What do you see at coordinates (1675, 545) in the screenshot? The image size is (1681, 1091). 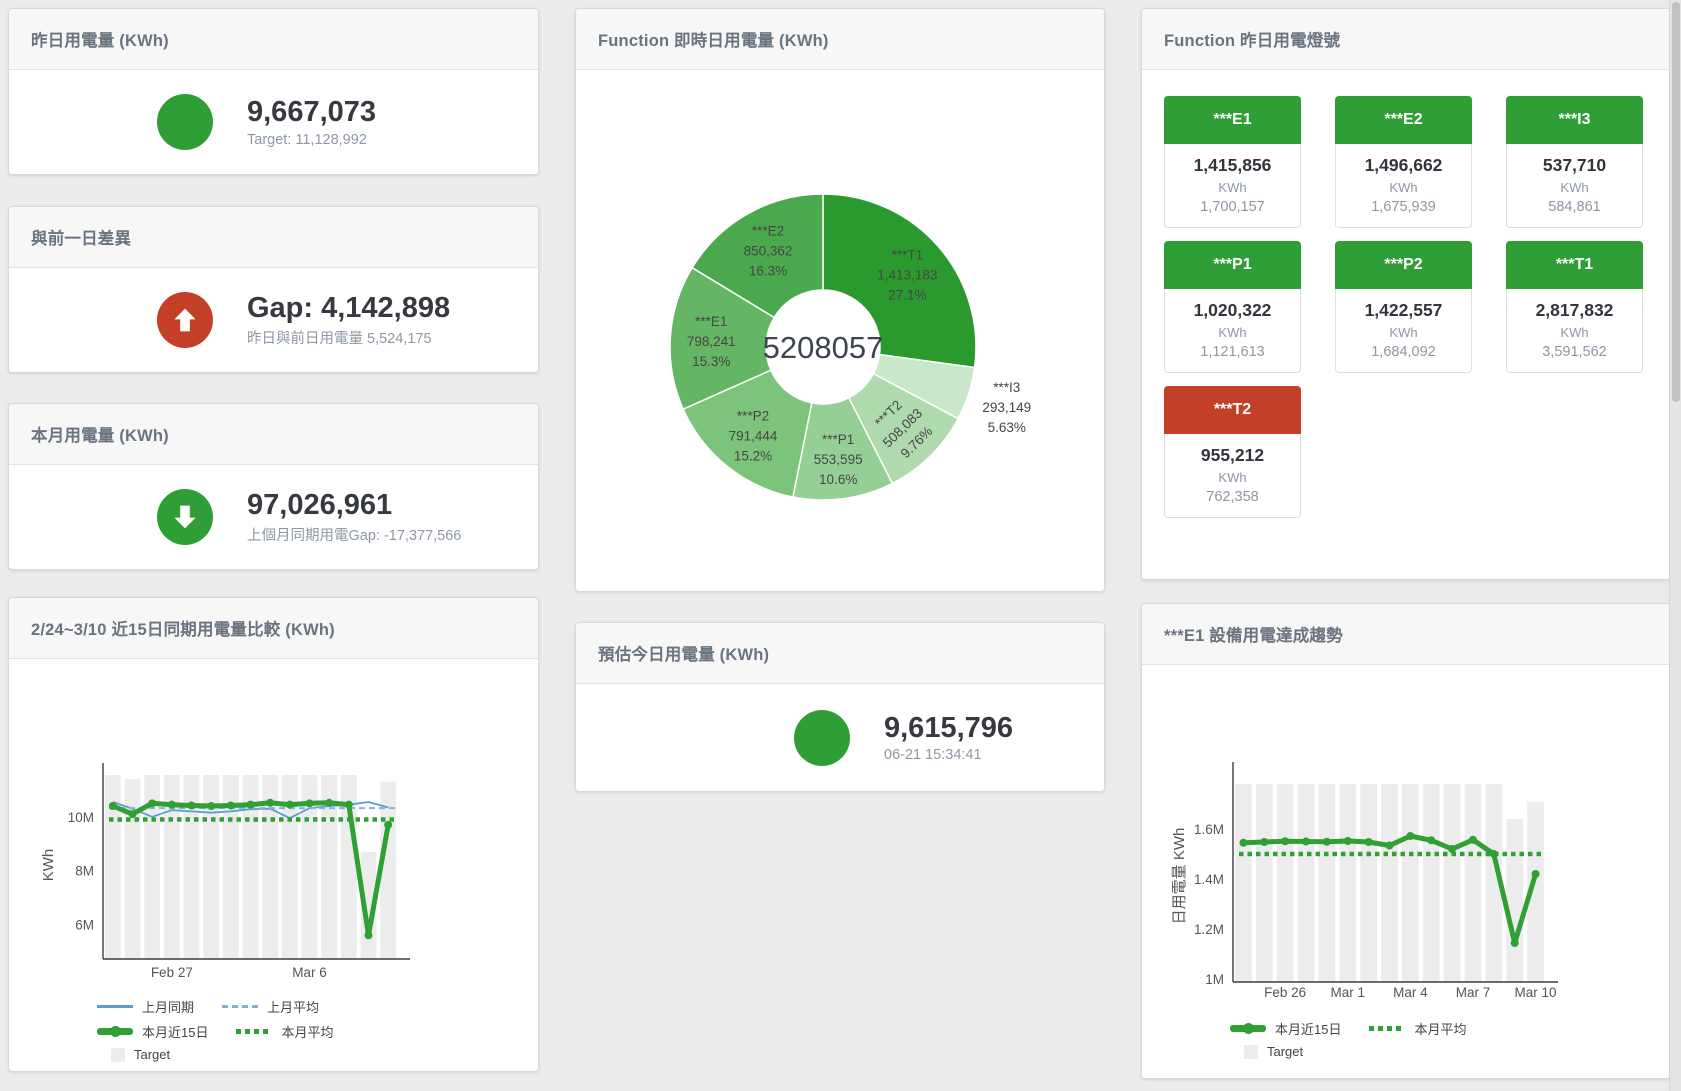 I see `scrollbar-track` at bounding box center [1675, 545].